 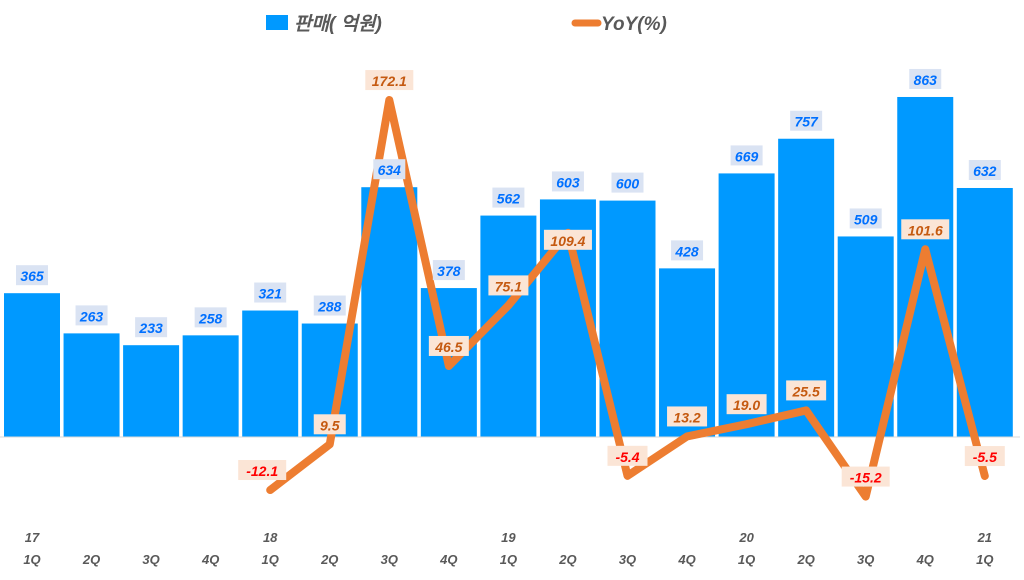 What do you see at coordinates (270, 537) in the screenshot?
I see `x-tick-year: 18` at bounding box center [270, 537].